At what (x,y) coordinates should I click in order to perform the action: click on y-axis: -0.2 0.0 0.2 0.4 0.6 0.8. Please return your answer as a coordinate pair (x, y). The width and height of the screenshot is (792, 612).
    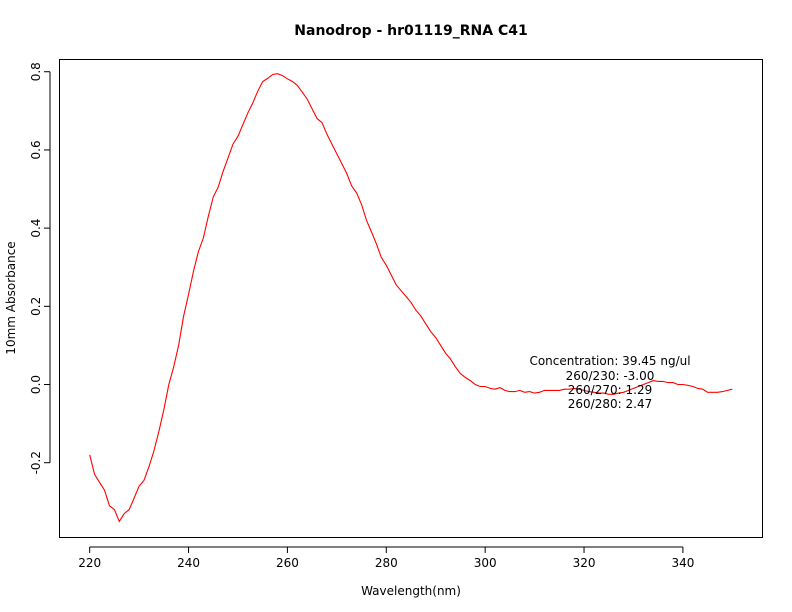
    Looking at the image, I should click on (40, 268).